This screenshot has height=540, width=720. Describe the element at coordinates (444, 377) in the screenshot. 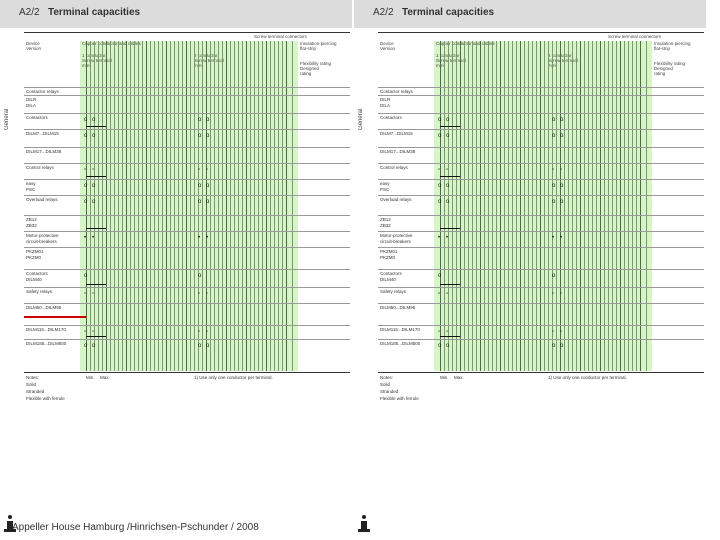

I see `legend-min: Min.` at that location.